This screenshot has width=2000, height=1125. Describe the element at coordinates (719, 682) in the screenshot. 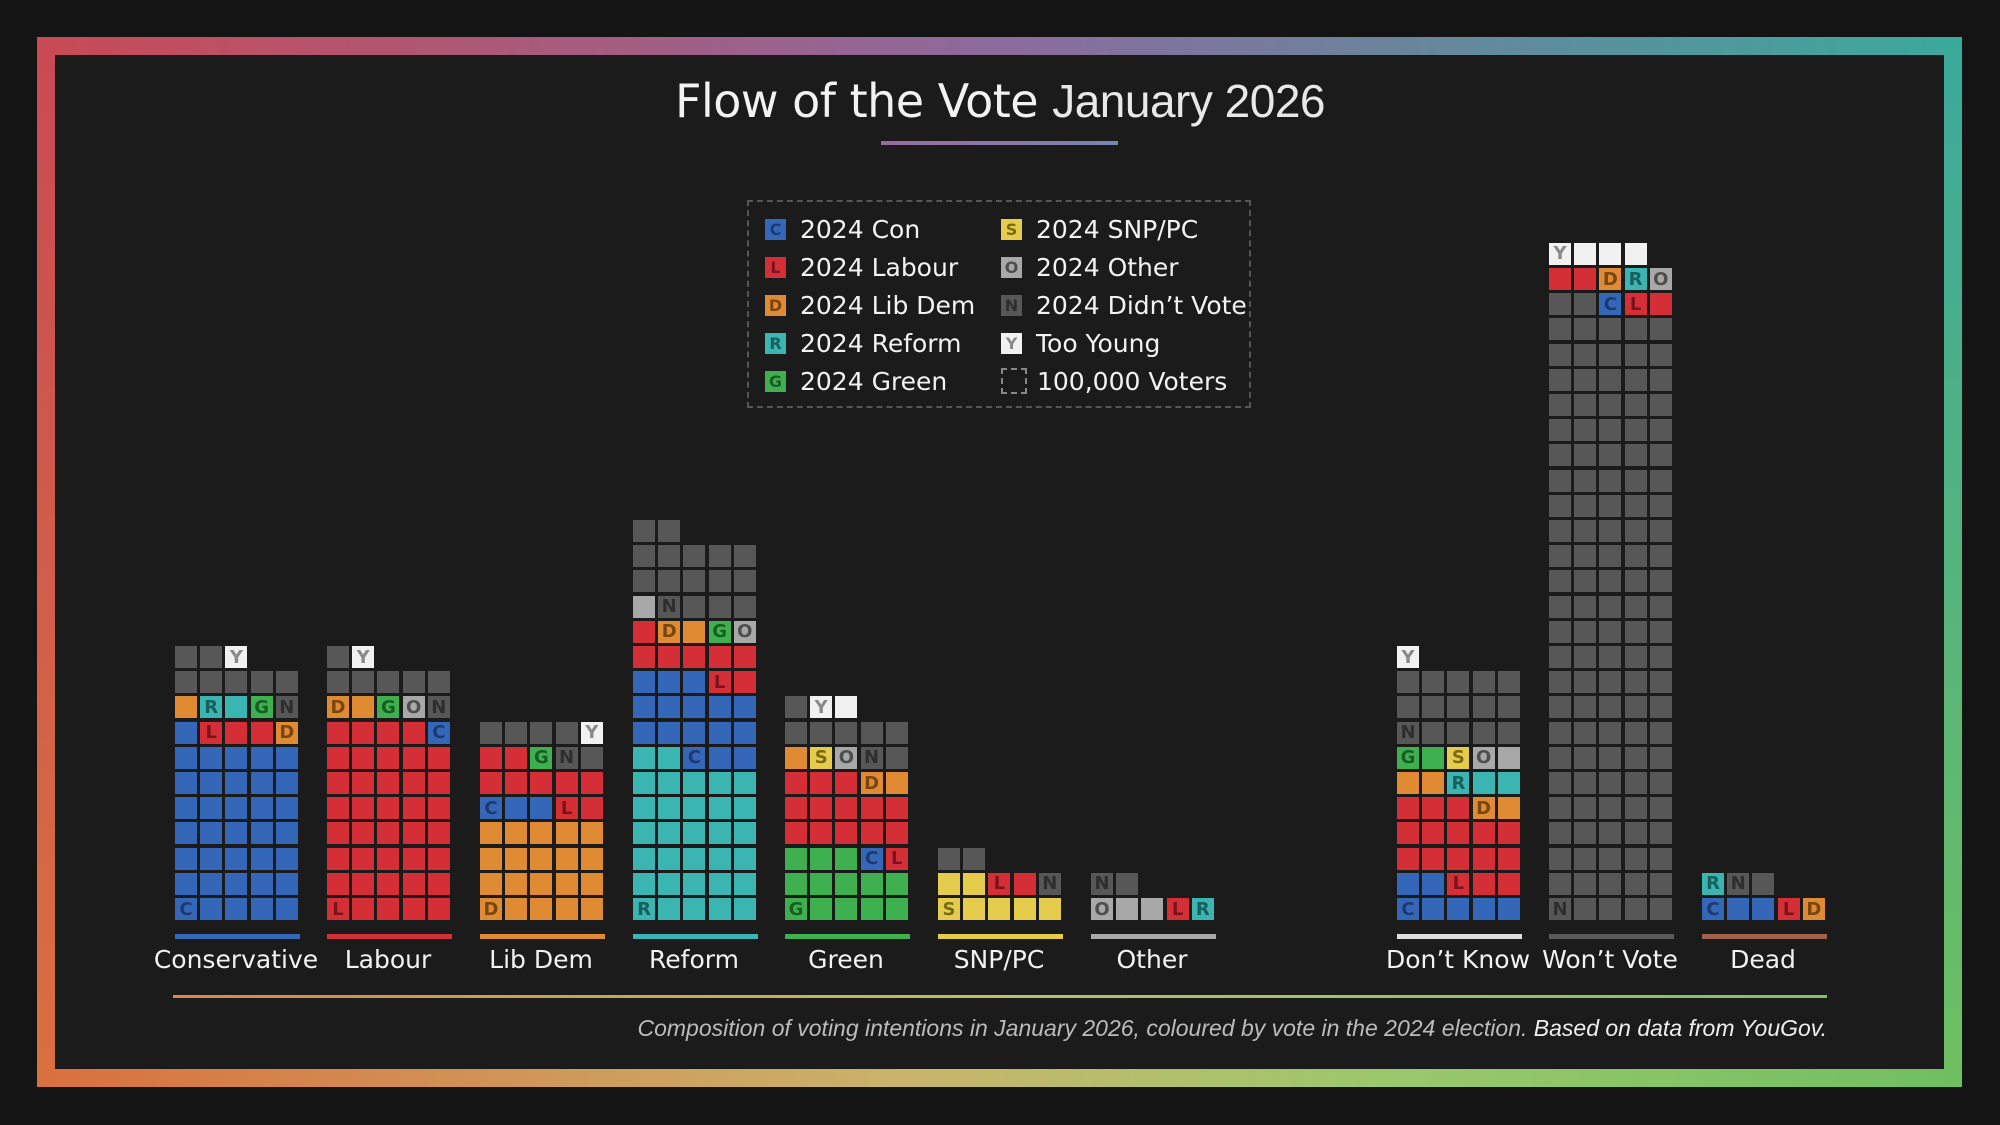

I see `cell-reform-l: L` at that location.